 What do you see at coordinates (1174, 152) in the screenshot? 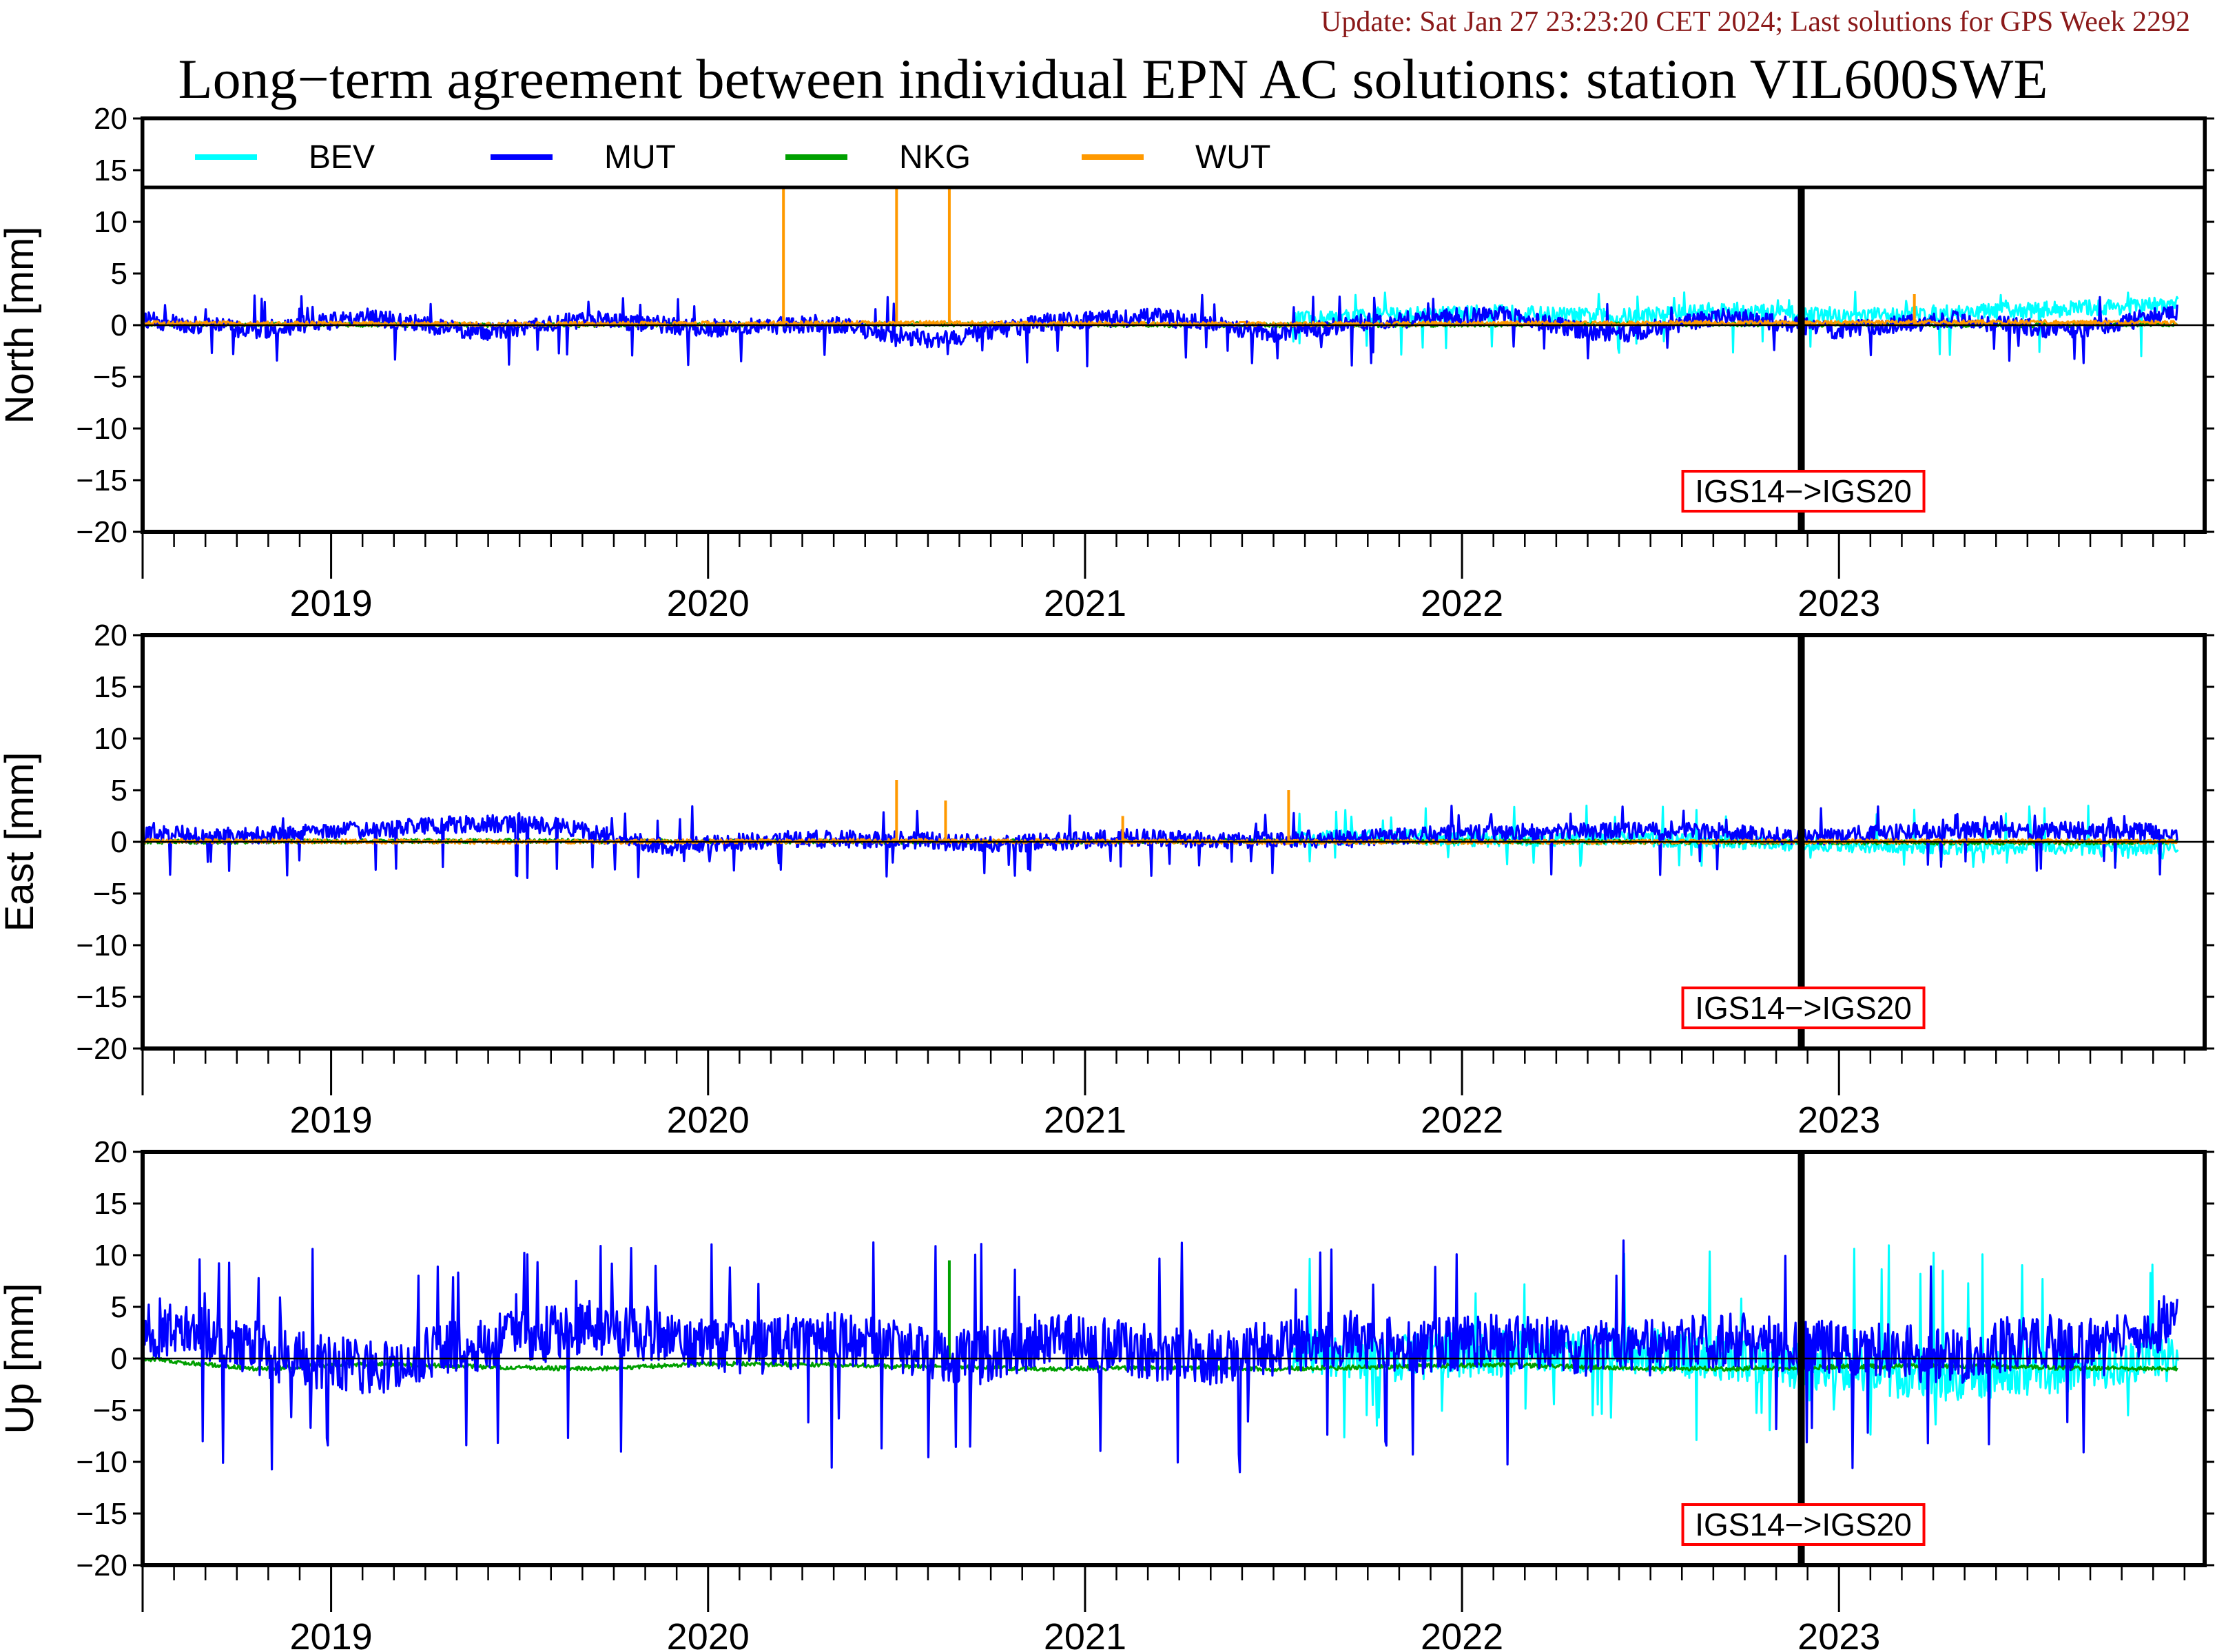
I see `legend-box` at bounding box center [1174, 152].